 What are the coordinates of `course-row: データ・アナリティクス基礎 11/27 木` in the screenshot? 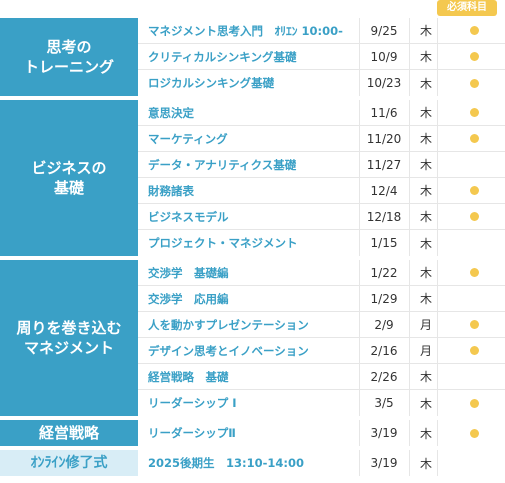 It's located at (321, 165).